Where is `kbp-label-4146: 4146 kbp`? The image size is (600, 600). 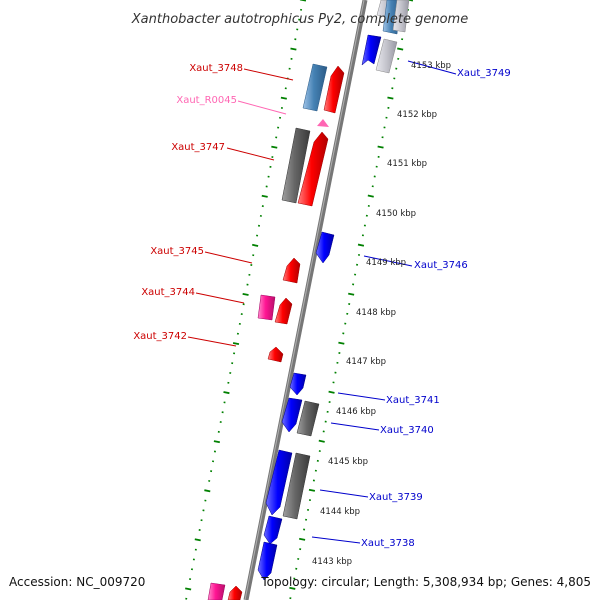 kbp-label-4146: 4146 kbp is located at coordinates (356, 412).